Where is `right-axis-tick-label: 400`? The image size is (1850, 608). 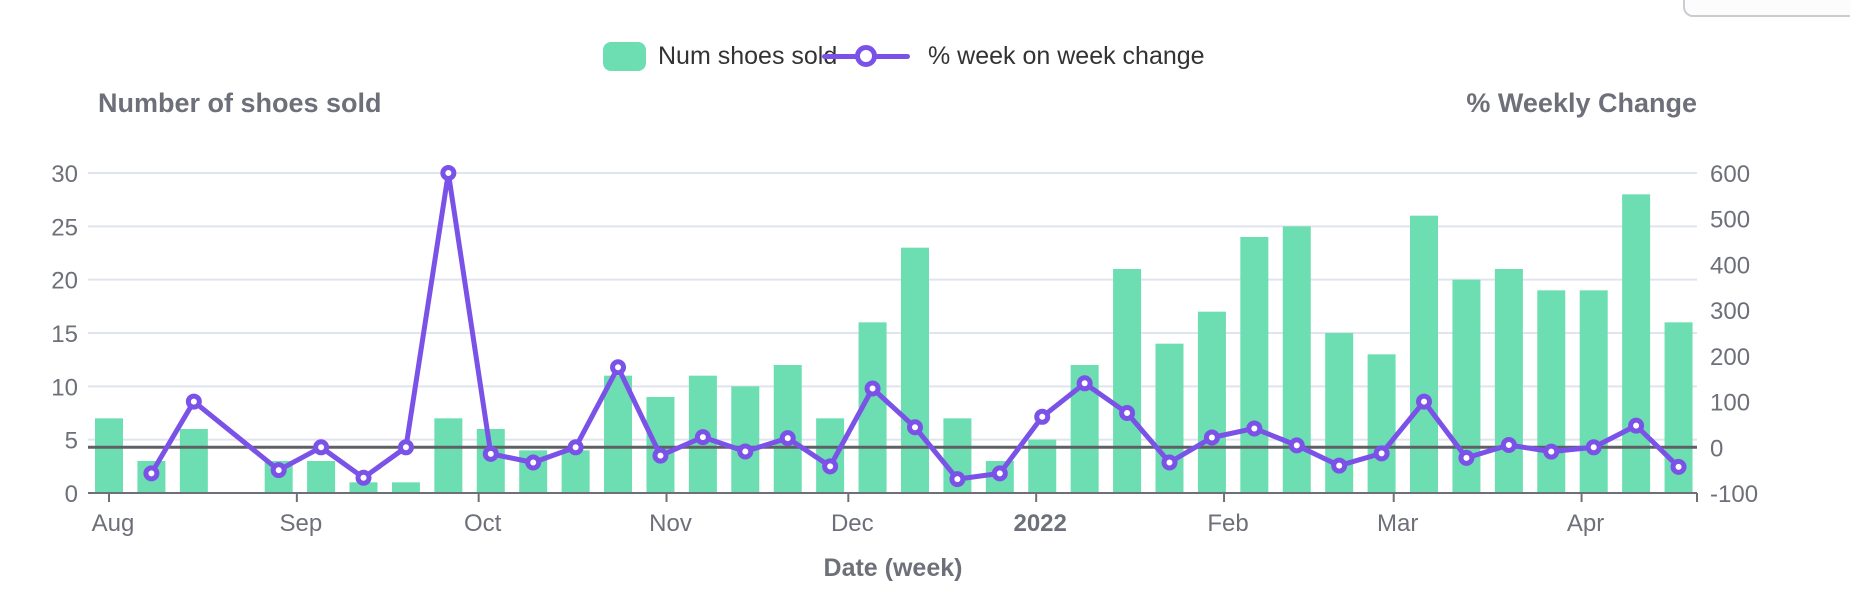
right-axis-tick-label: 400 is located at coordinates (1730, 265).